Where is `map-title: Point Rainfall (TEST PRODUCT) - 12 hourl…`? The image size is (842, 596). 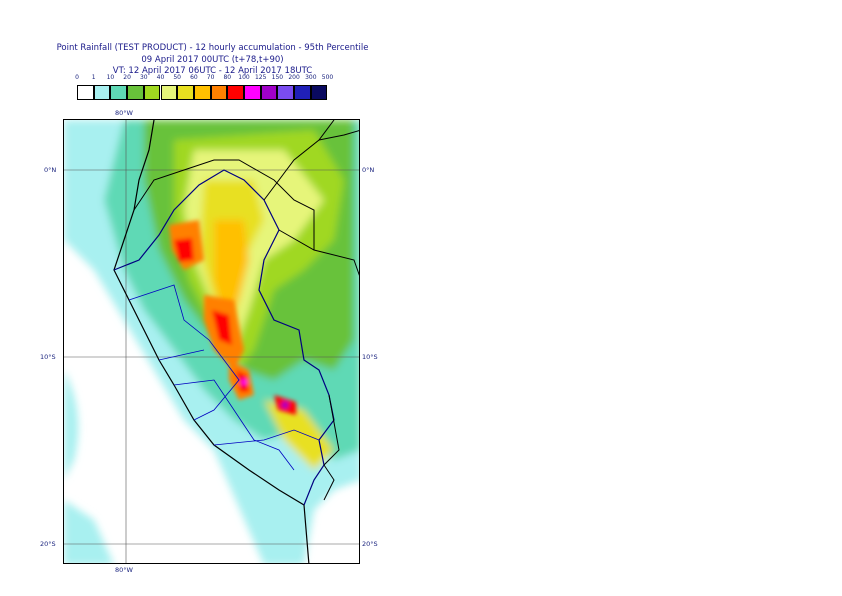 map-title: Point Rainfall (TEST PRODUCT) - 12 hourl… is located at coordinates (212, 48).